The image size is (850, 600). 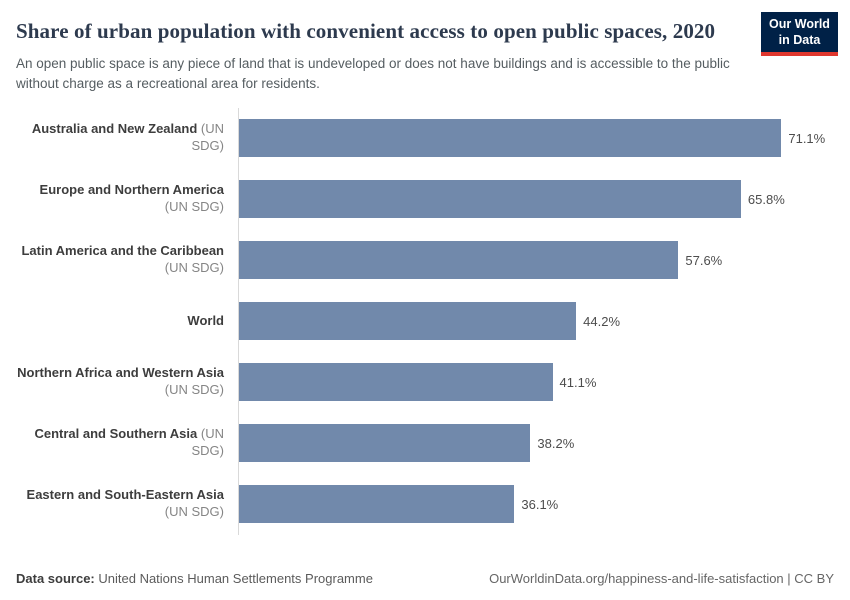 What do you see at coordinates (127, 504) in the screenshot?
I see `bar-label: Eastern and South-Eastern Asia (UN SDG)` at bounding box center [127, 504].